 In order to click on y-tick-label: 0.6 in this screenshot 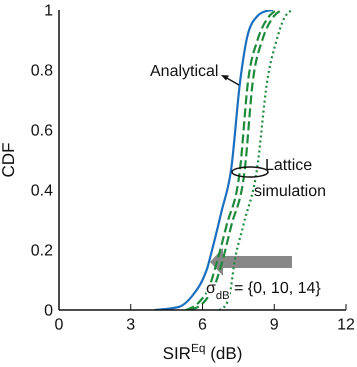, I will do `click(42, 131)`.